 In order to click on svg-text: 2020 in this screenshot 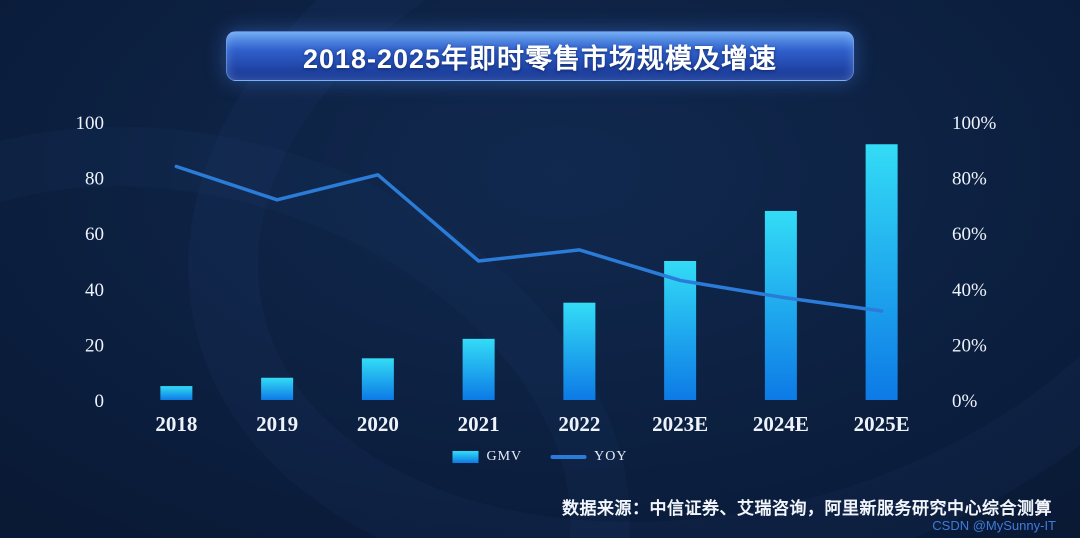, I will do `click(378, 424)`.